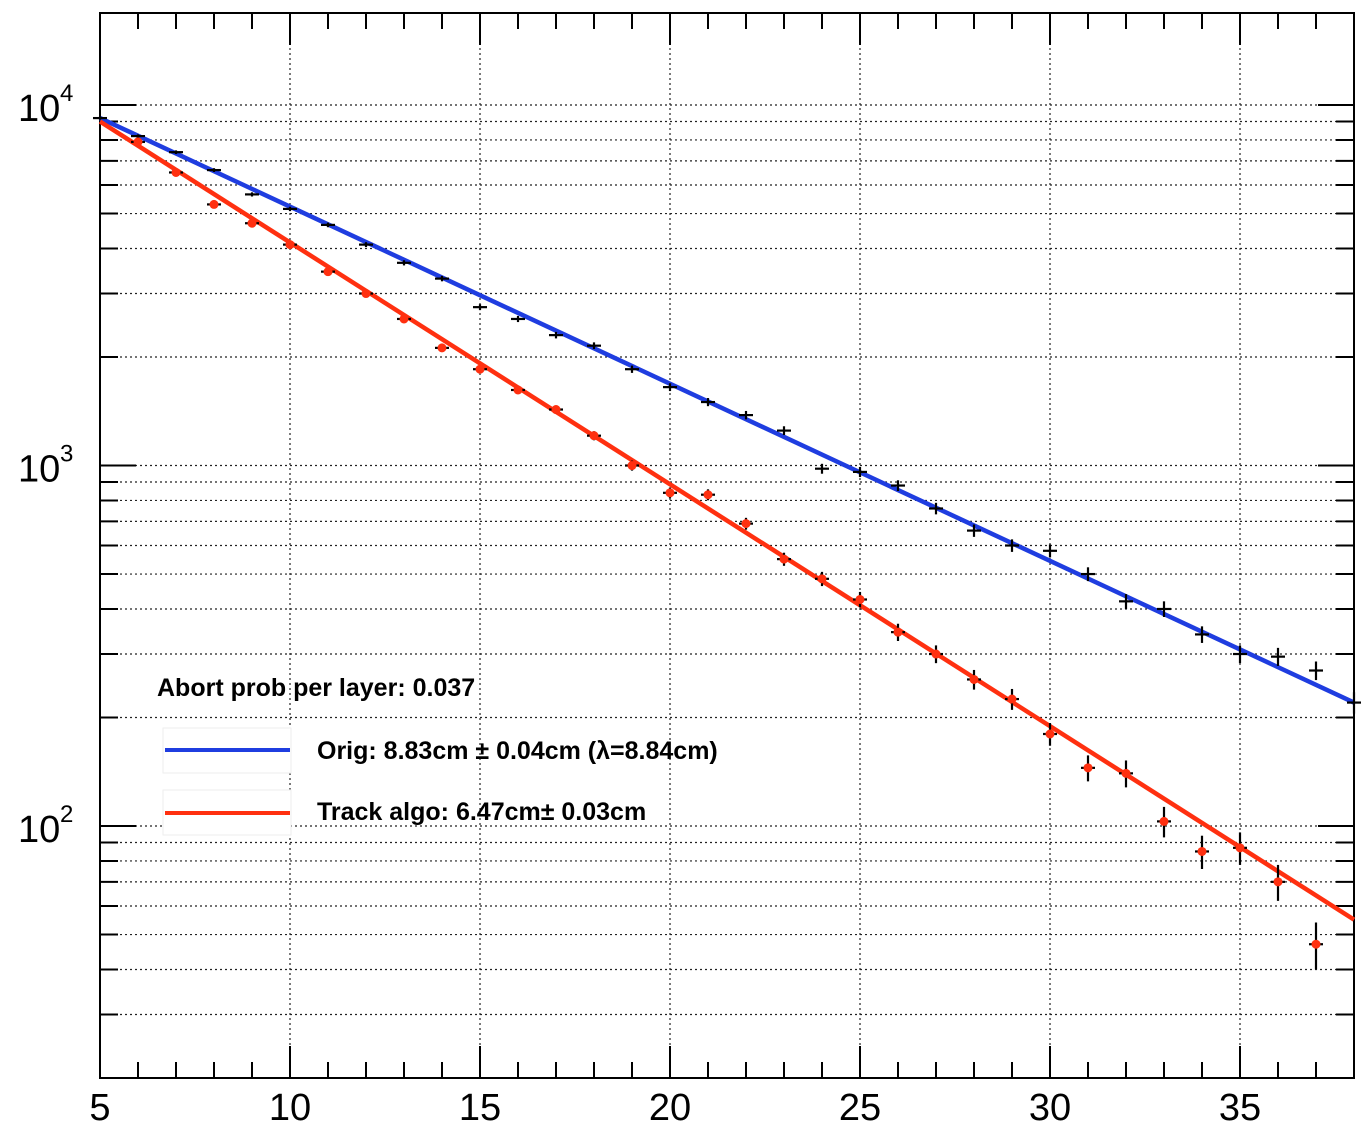  What do you see at coordinates (670, 1106) in the screenshot?
I see `x-tick-label: 20` at bounding box center [670, 1106].